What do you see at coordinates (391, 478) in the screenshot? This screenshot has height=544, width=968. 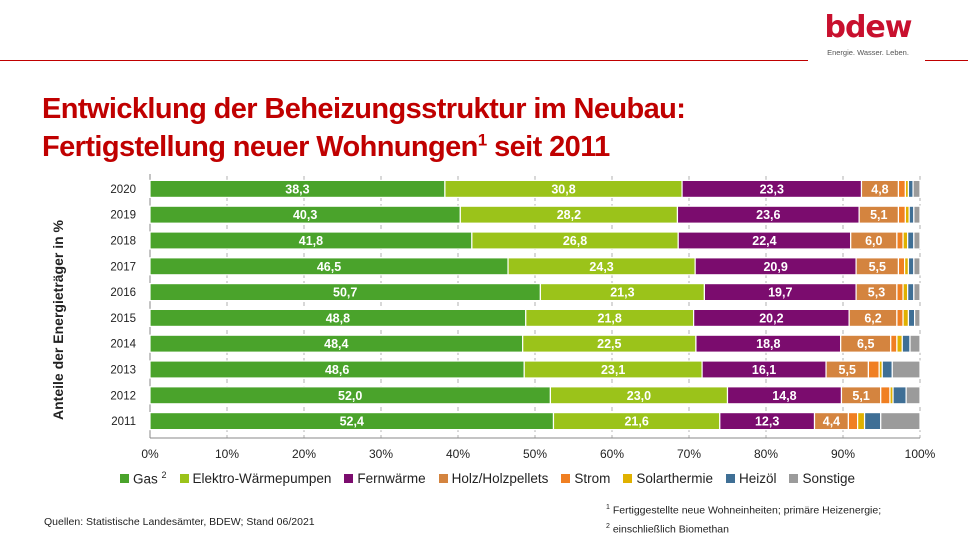 I see `legend-label: Fernwärme` at bounding box center [391, 478].